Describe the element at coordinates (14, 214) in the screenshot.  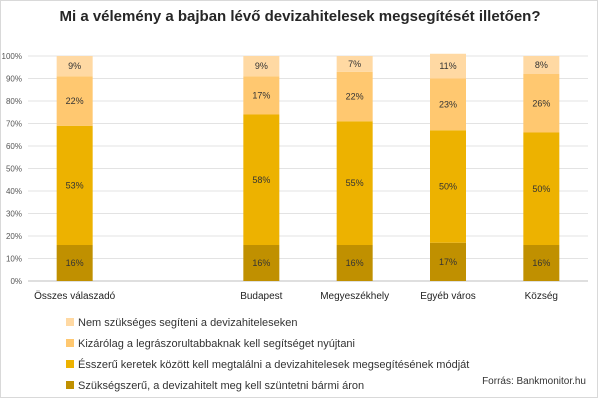
I see `y-tick-label: 30%` at that location.